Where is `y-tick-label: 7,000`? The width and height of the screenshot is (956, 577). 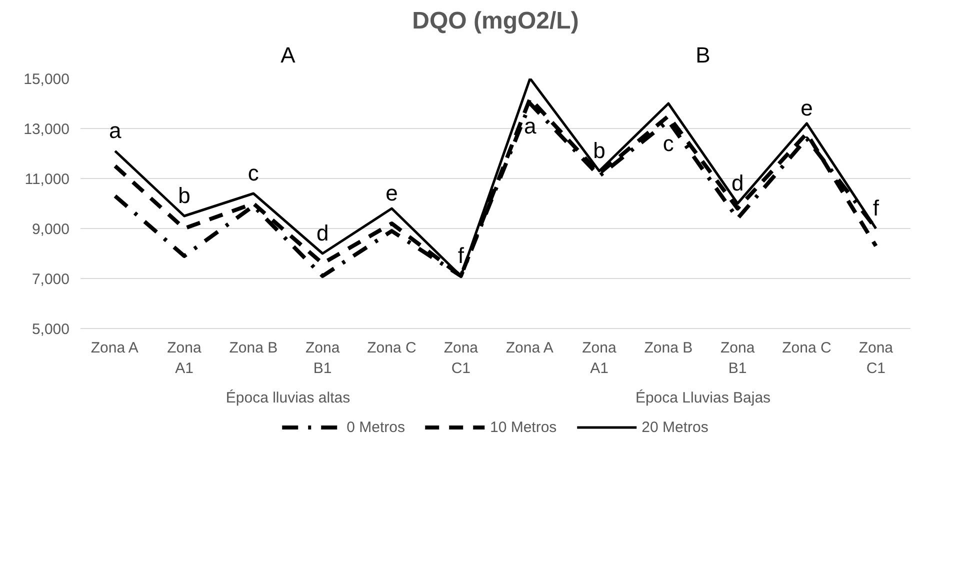
y-tick-label: 7,000 is located at coordinates (51, 279).